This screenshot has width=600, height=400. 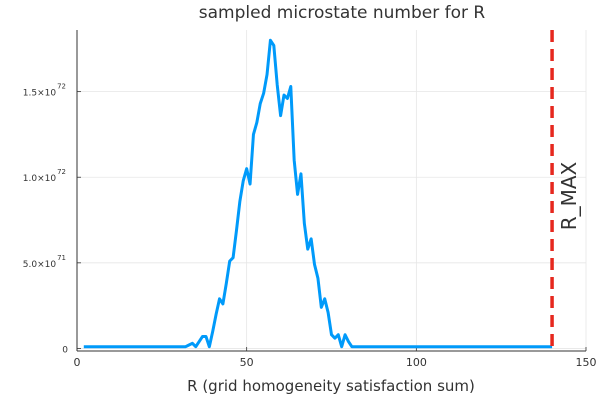 What do you see at coordinates (40, 179) in the screenshot?
I see `y-tick-label: 1.0×10` at bounding box center [40, 179].